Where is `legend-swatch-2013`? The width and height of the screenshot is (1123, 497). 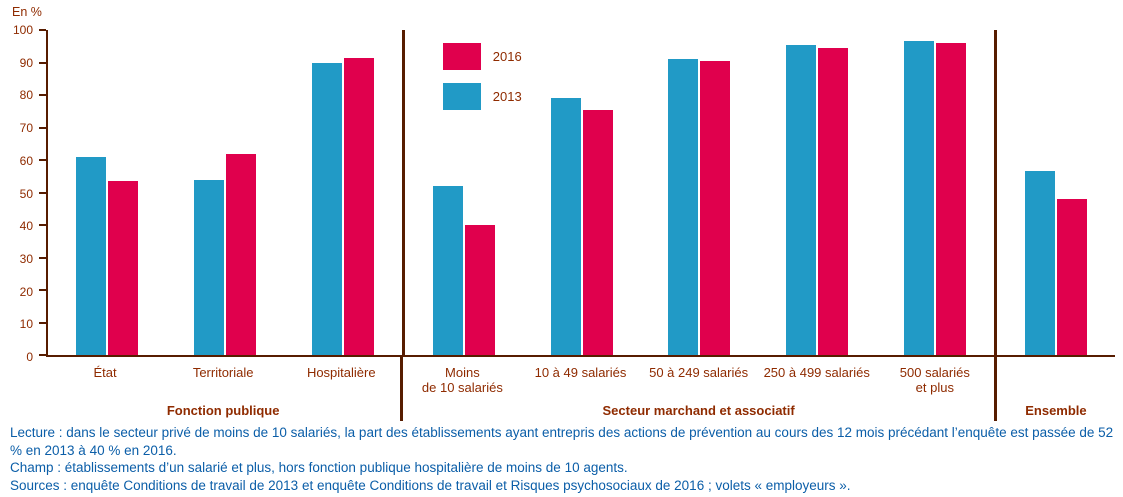
legend-swatch-2013 is located at coordinates (461, 96).